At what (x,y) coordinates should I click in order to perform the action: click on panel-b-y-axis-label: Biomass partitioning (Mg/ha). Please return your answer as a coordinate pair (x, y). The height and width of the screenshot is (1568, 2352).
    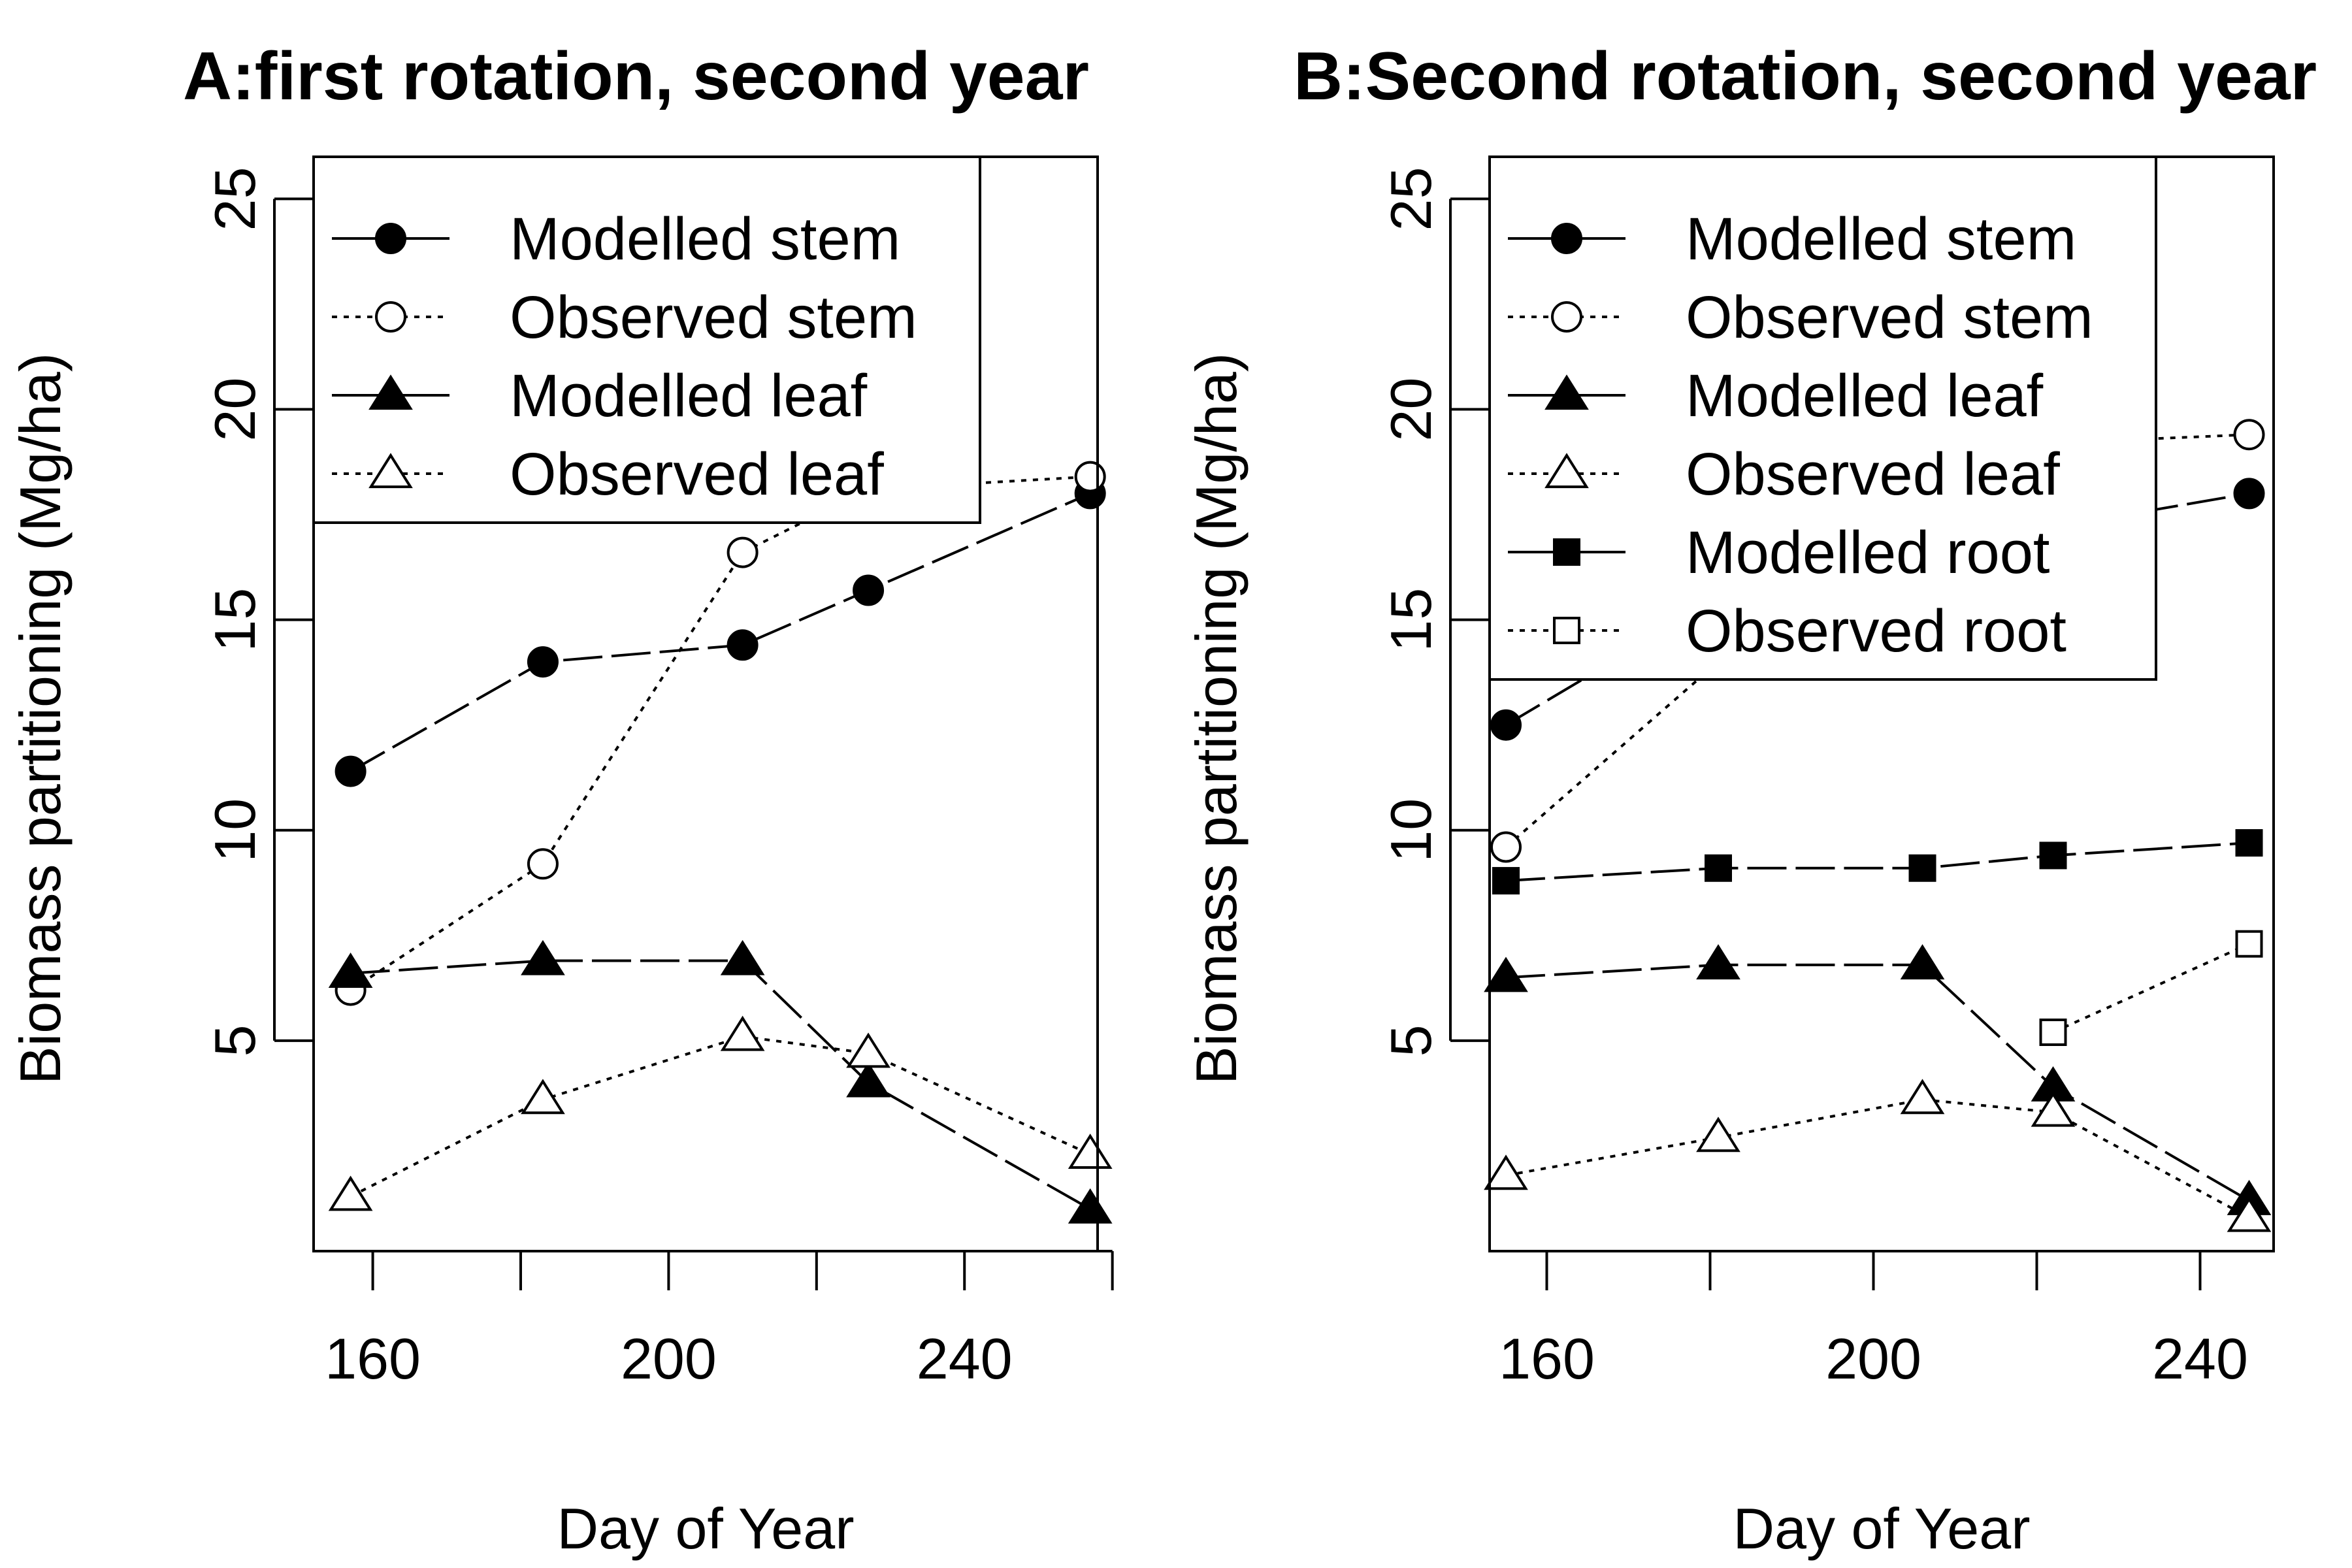
    Looking at the image, I should click on (1216, 719).